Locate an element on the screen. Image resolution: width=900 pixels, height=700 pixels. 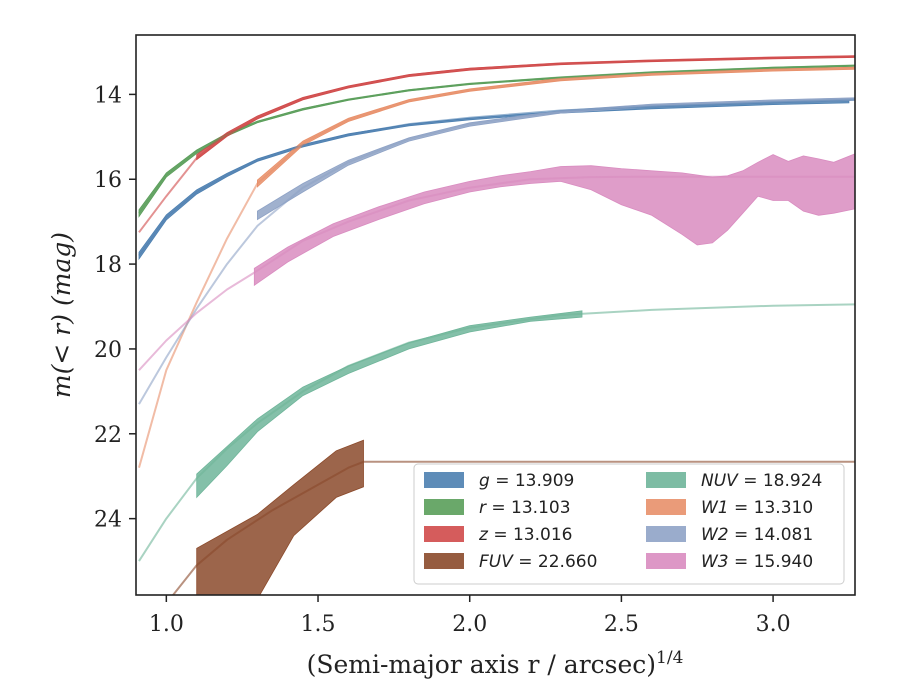
series-band-w3 is located at coordinates (554, 220).